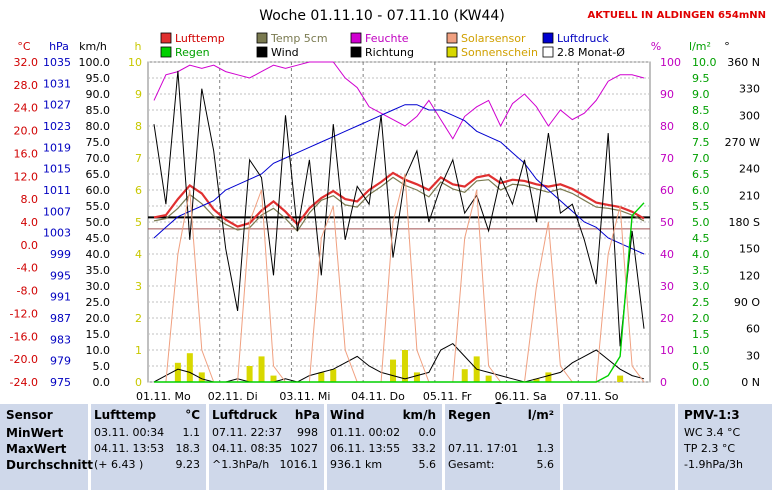 The width and height of the screenshot is (772, 490). Describe the element at coordinates (98, 270) in the screenshot. I see `tick-label-wind: 35.0` at that location.